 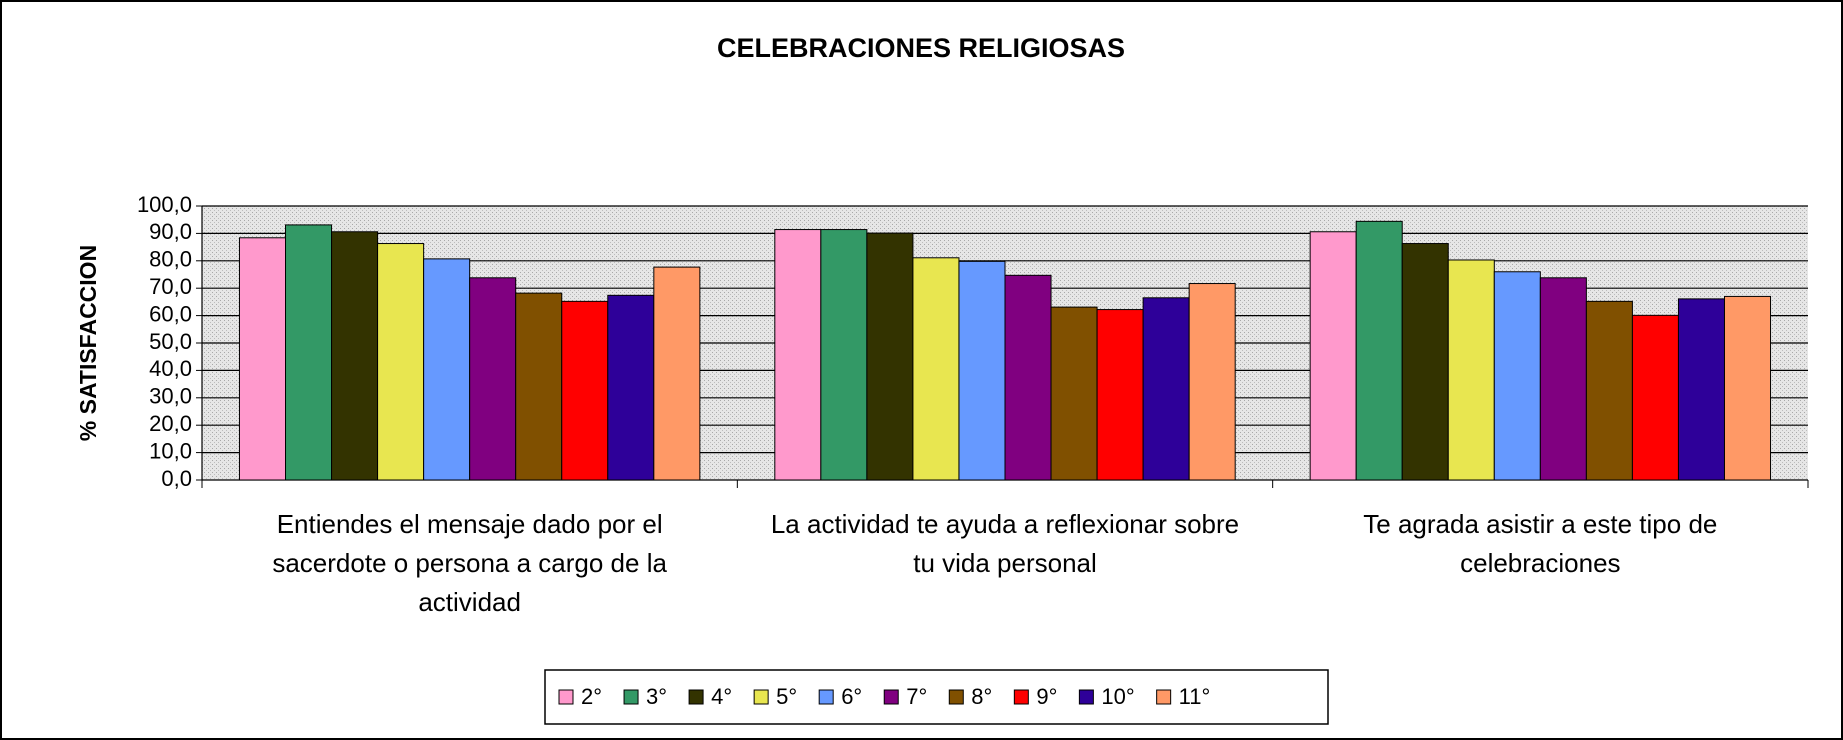 I want to click on legend-label: 8°, so click(x=981, y=696).